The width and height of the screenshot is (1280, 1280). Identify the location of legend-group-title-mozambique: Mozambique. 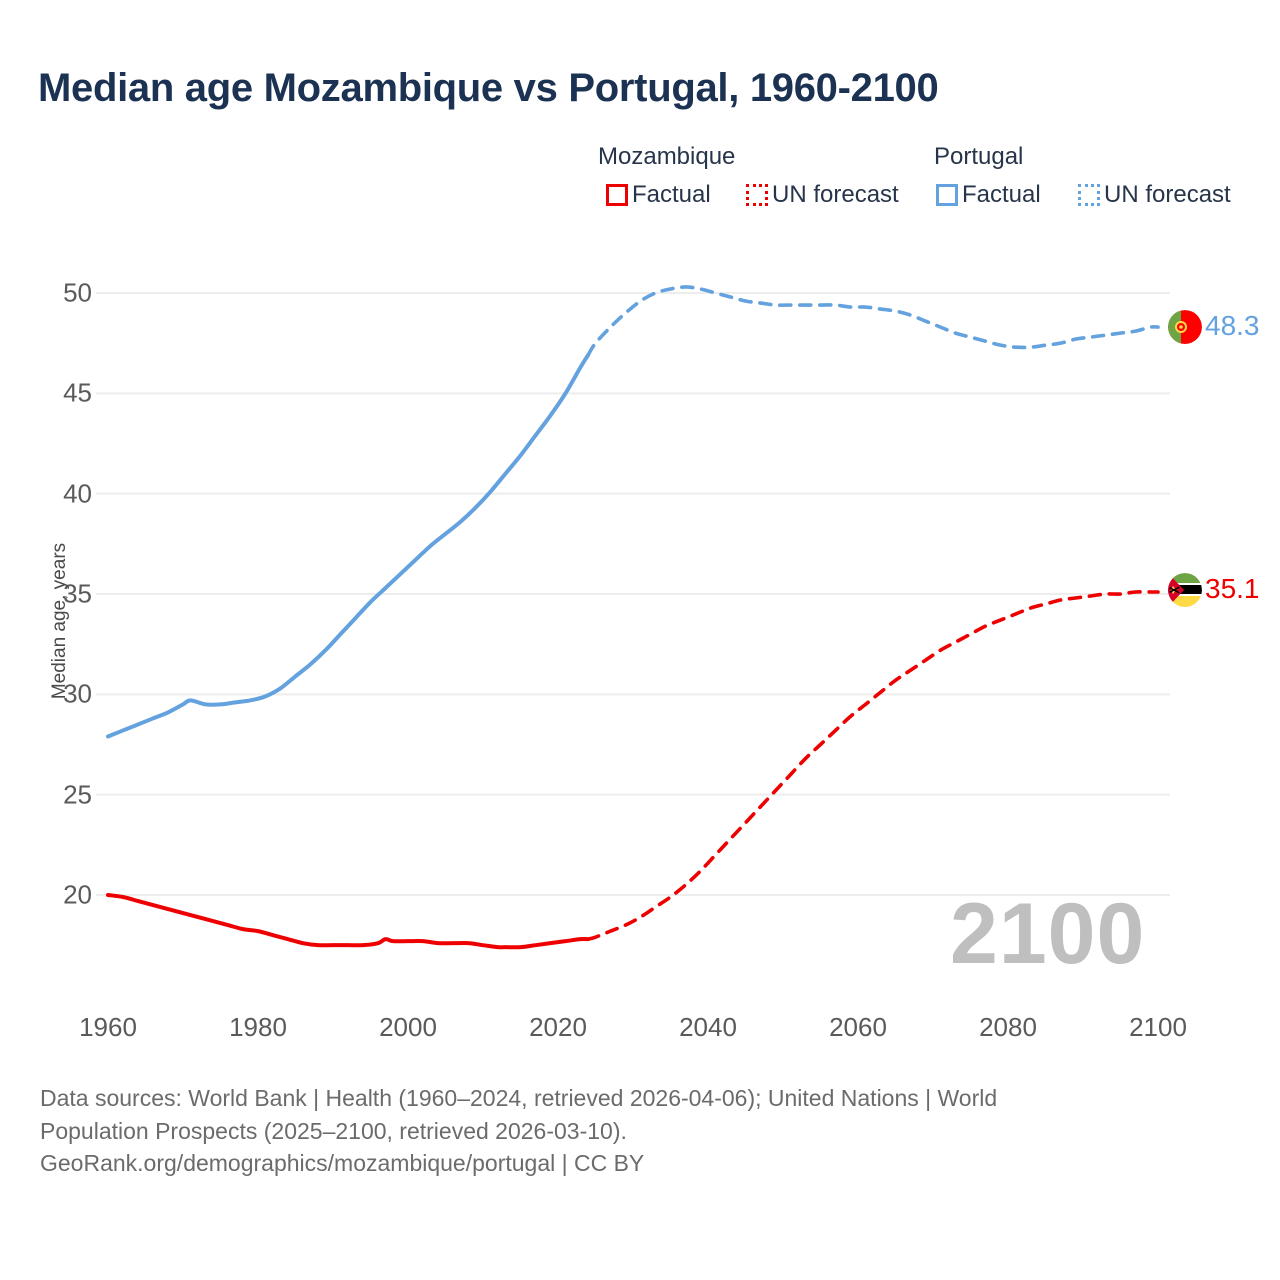
(667, 156).